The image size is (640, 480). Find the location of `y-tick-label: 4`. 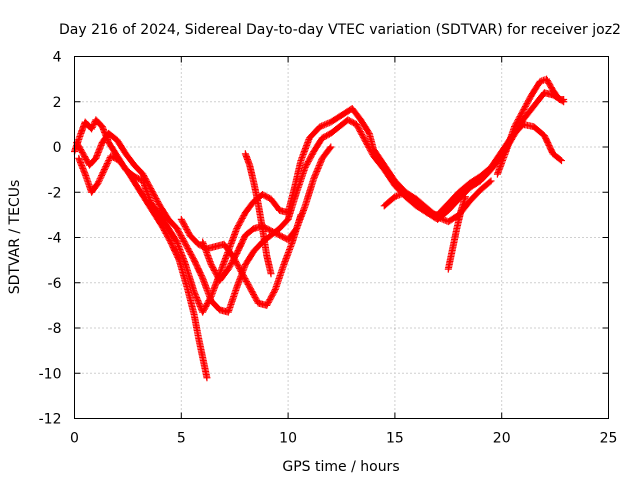

y-tick-label: 4 is located at coordinates (57, 58).